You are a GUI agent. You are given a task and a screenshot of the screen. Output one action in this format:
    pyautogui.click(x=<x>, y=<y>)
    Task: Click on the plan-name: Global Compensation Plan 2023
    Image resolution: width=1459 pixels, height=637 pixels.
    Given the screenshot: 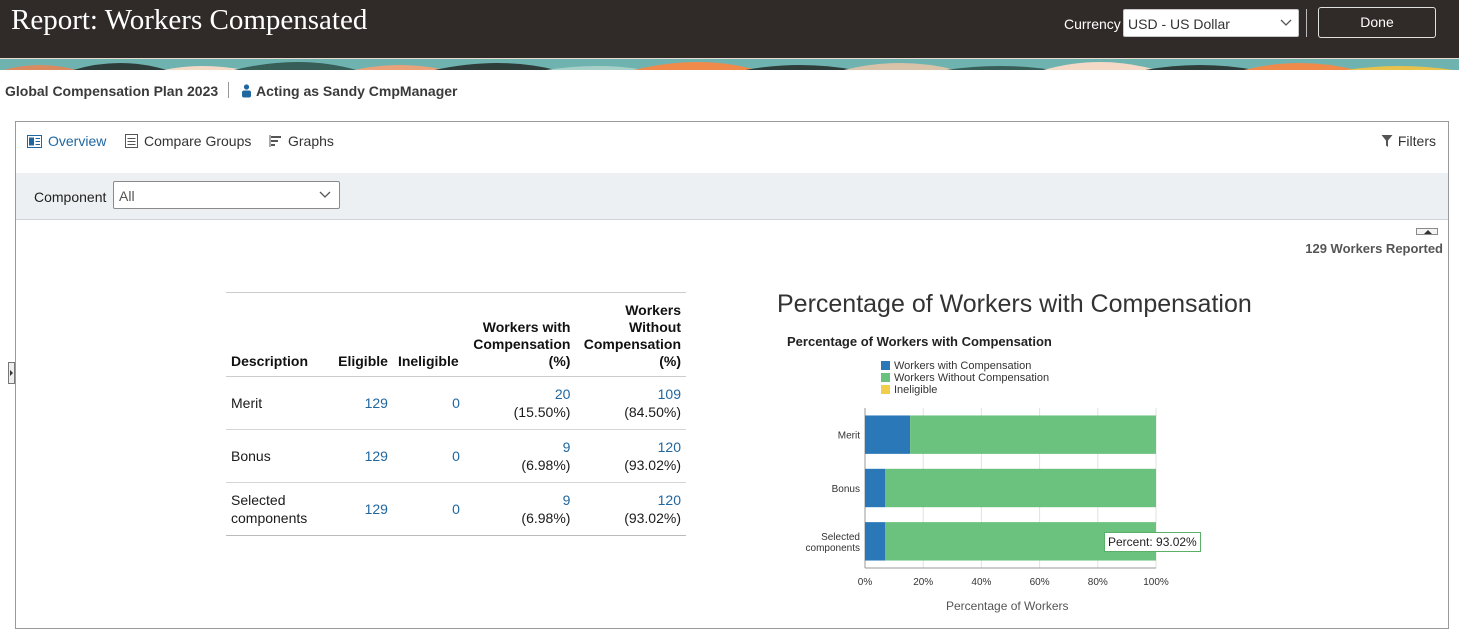 What is the action you would take?
    pyautogui.click(x=112, y=91)
    